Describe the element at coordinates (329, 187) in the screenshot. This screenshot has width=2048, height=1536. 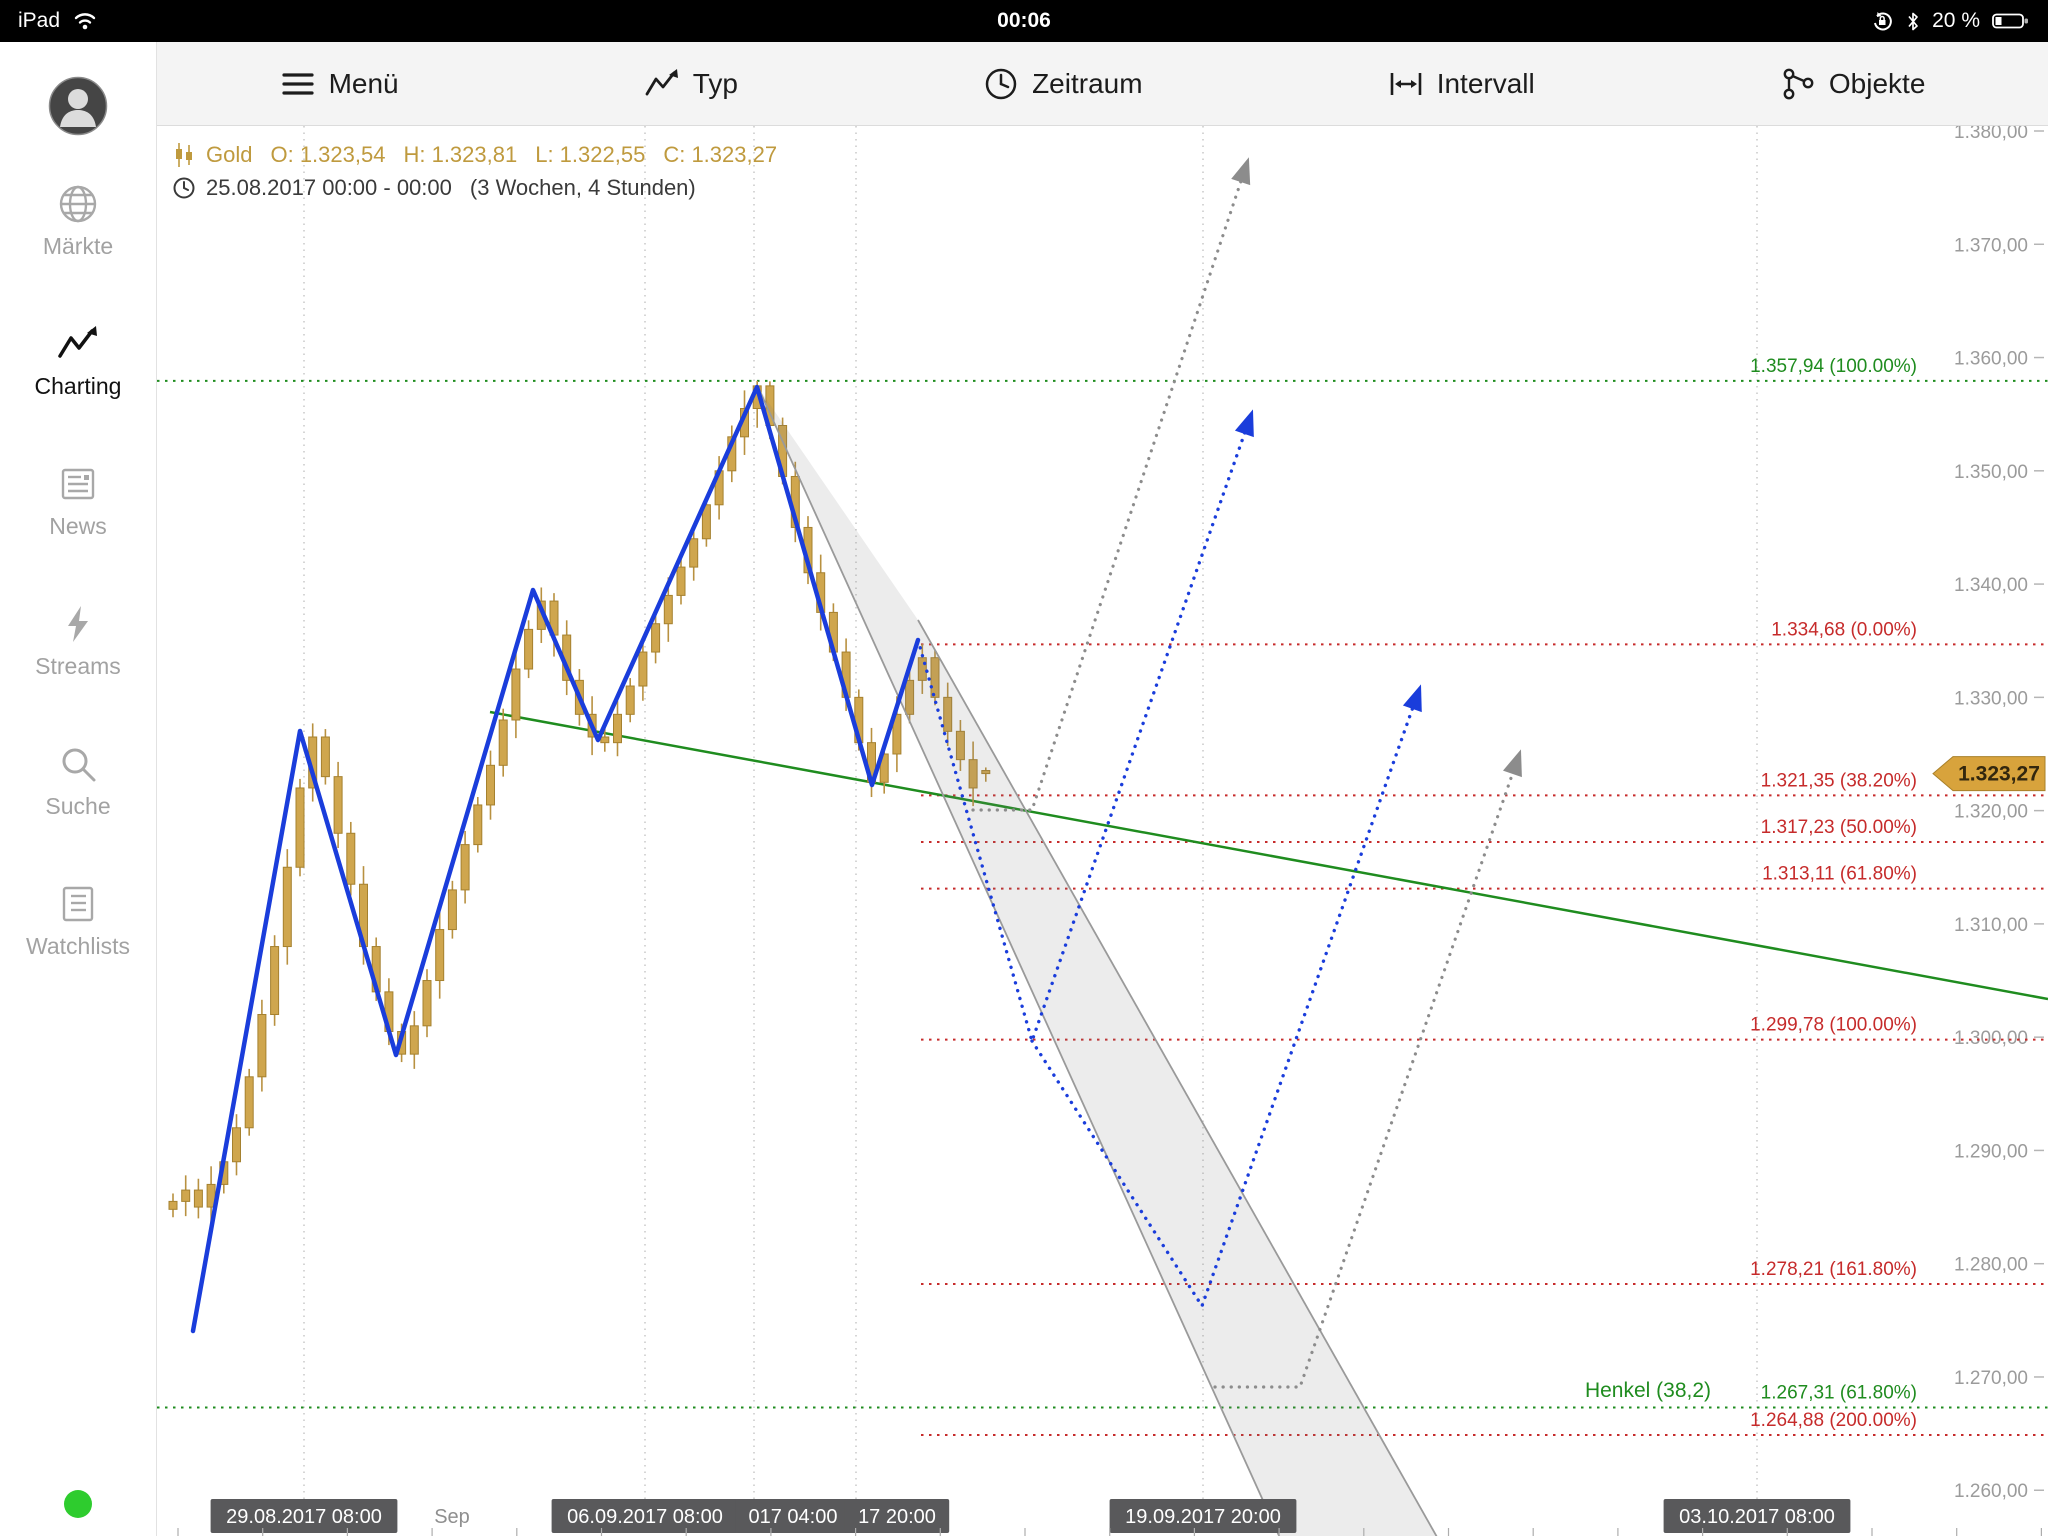
I see `legend-timerange: 25.08.2017 00:00 - 00:00` at that location.